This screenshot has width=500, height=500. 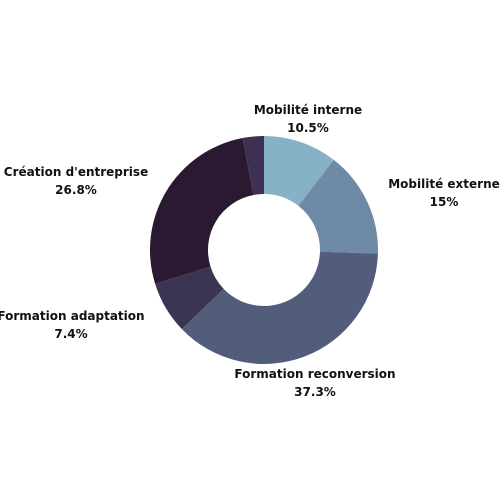 What do you see at coordinates (315, 392) in the screenshot?
I see `label-value: 37.3%` at bounding box center [315, 392].